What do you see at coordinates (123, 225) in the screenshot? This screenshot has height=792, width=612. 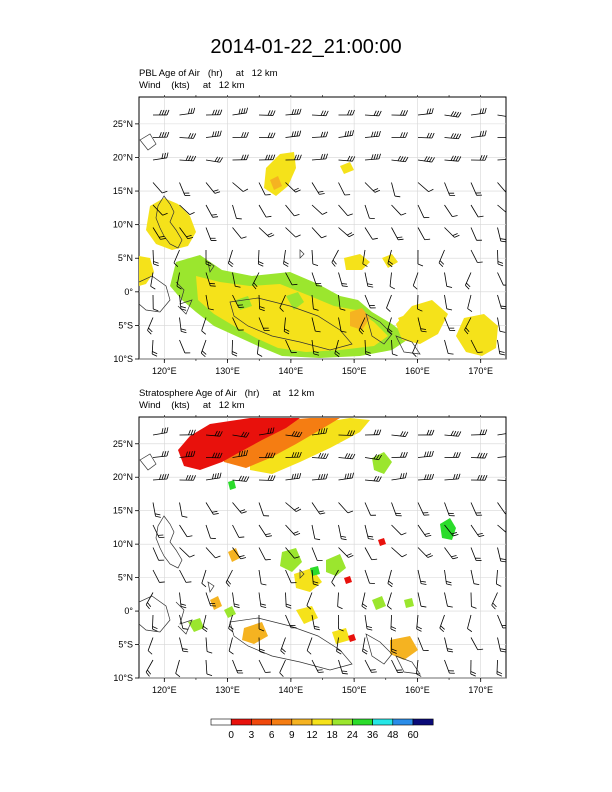 I see `y-tick-label: 10°N` at bounding box center [123, 225].